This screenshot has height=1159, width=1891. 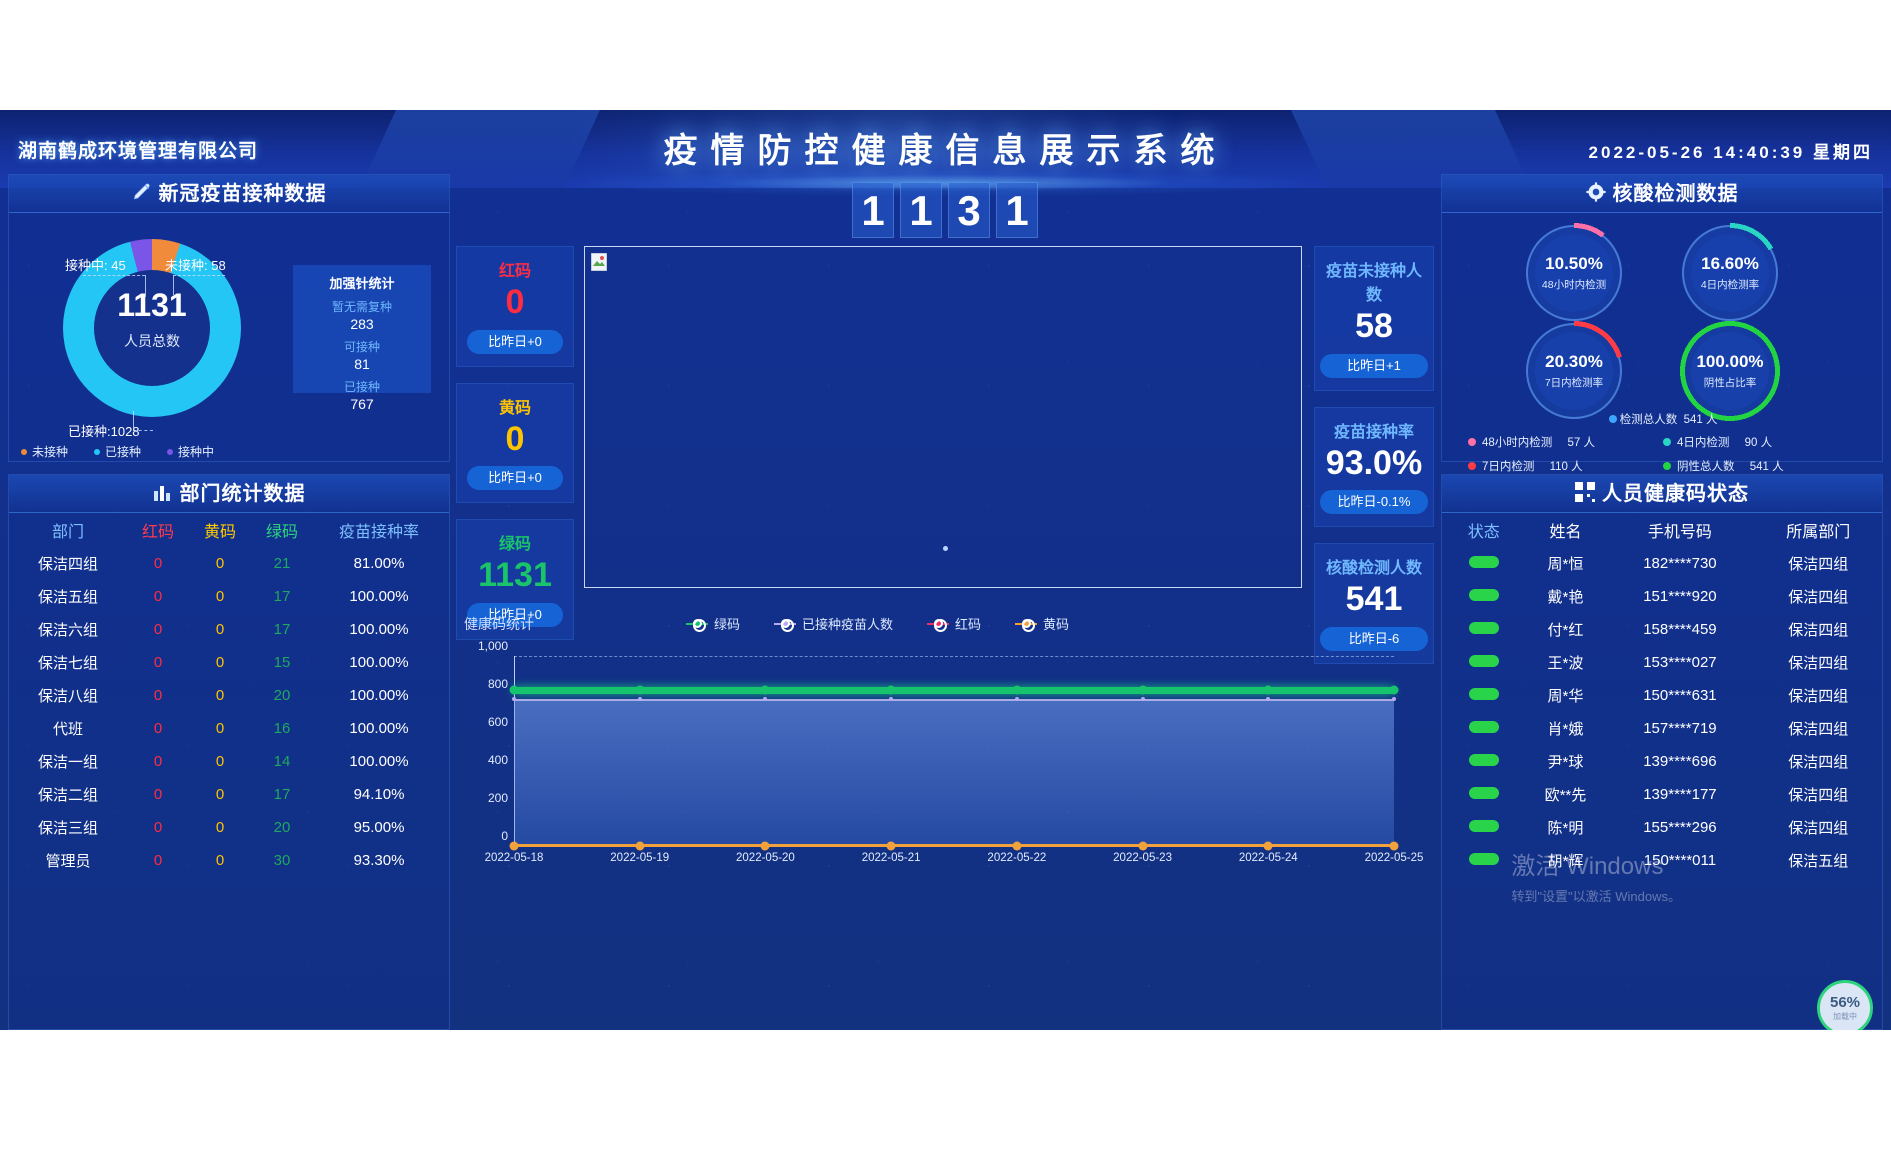 What do you see at coordinates (1662, 494) in the screenshot?
I see `code-panel-title: 人员健康码状态` at bounding box center [1662, 494].